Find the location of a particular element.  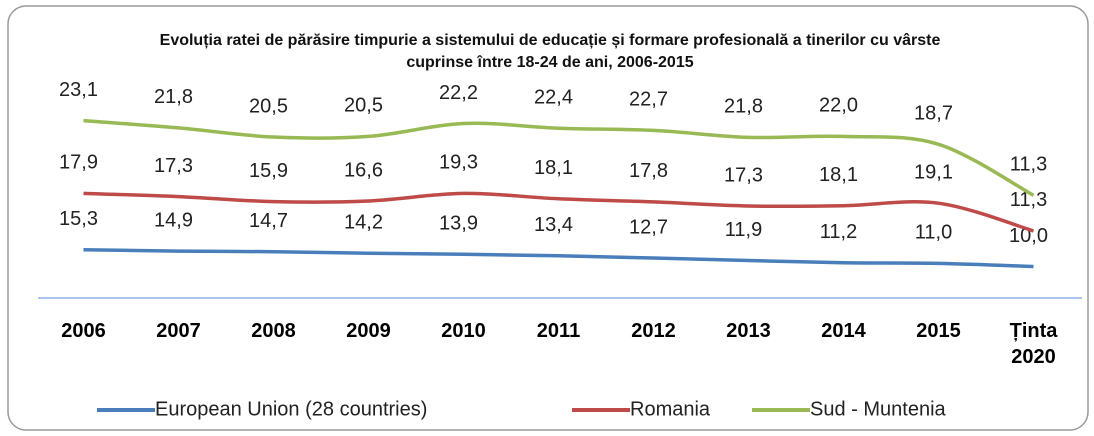

x-tick-label: 2006 is located at coordinates (83, 331).